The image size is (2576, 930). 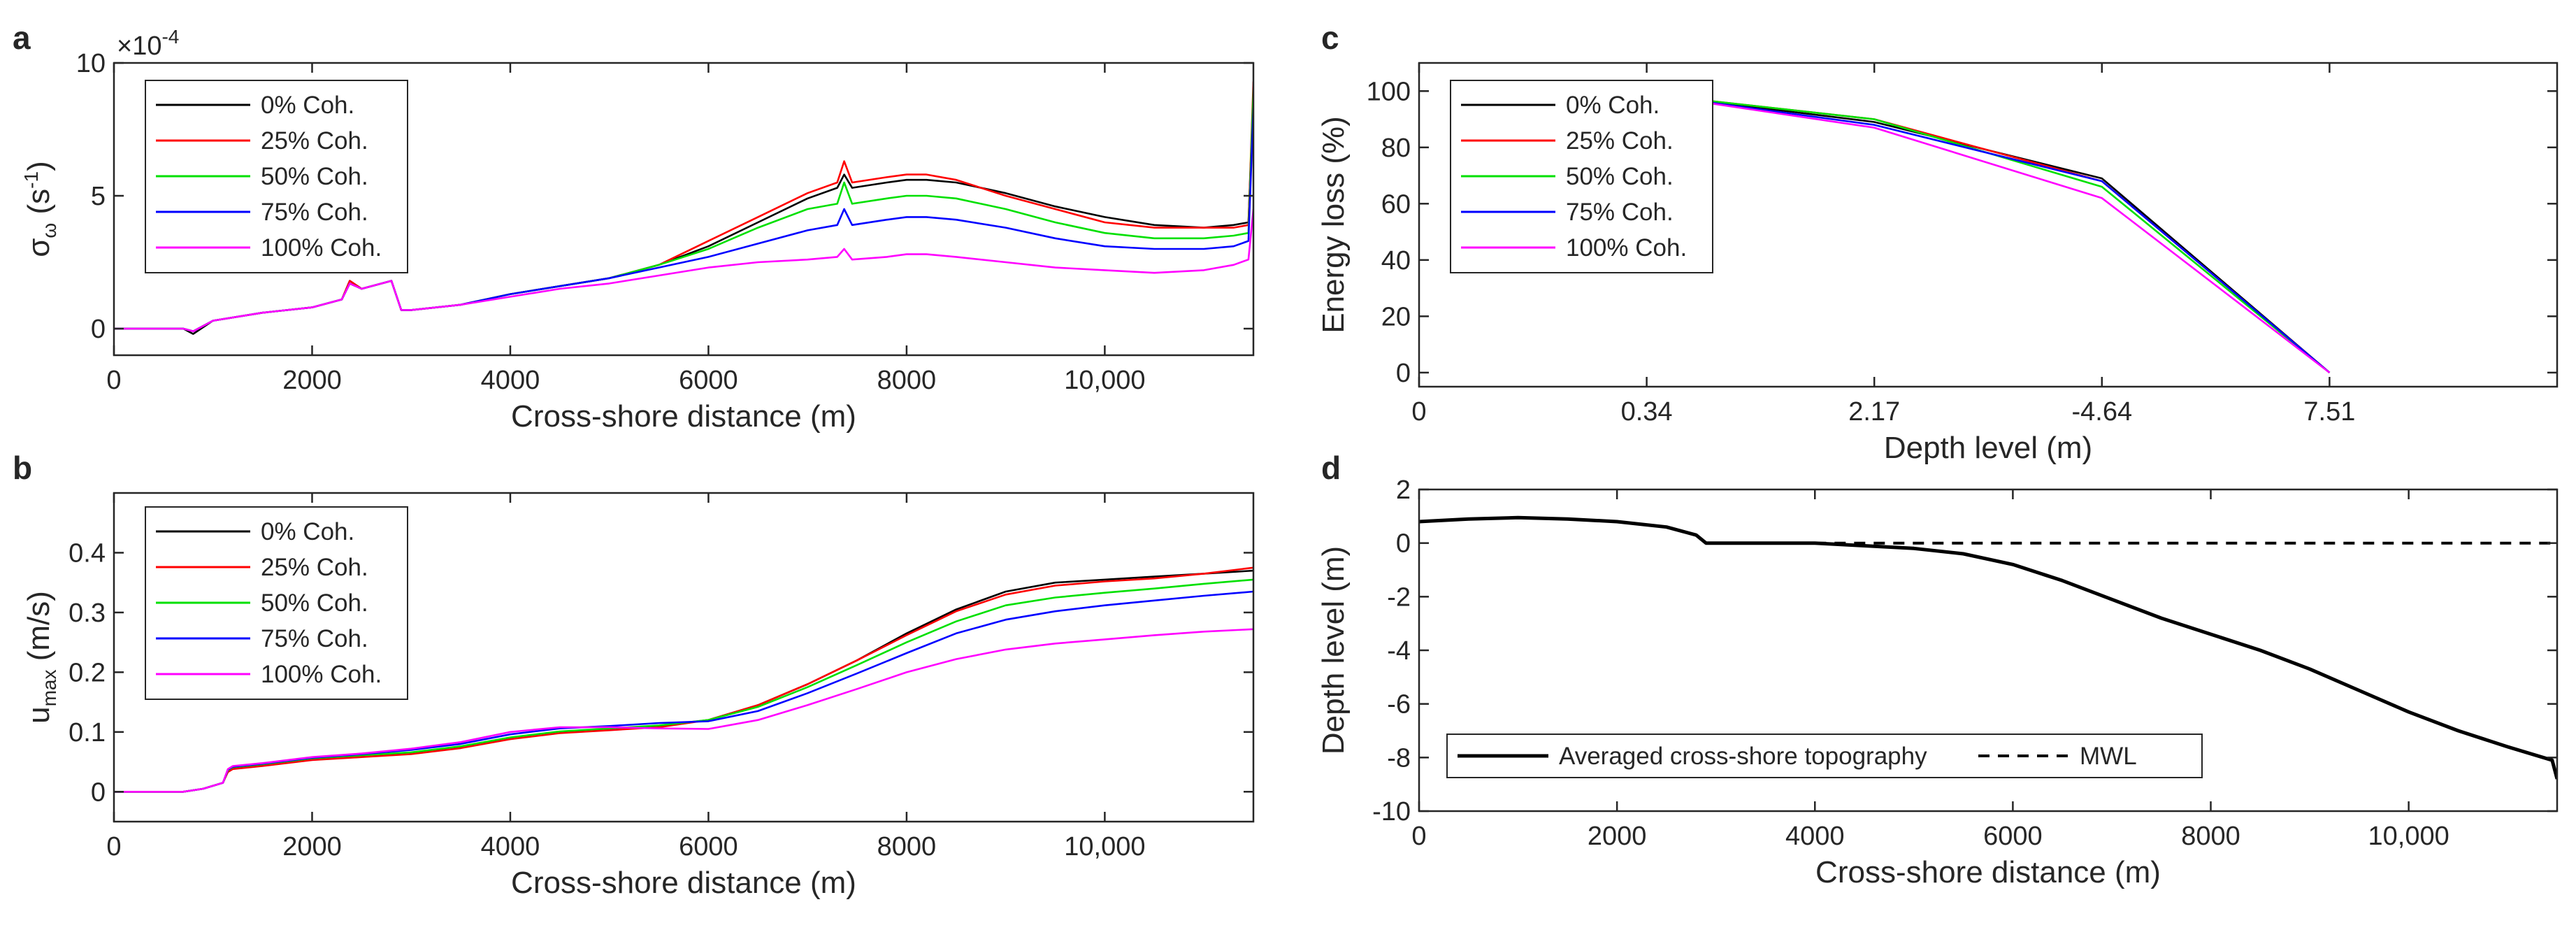 I want to click on y-axis-label-part: σ, so click(x=39, y=247).